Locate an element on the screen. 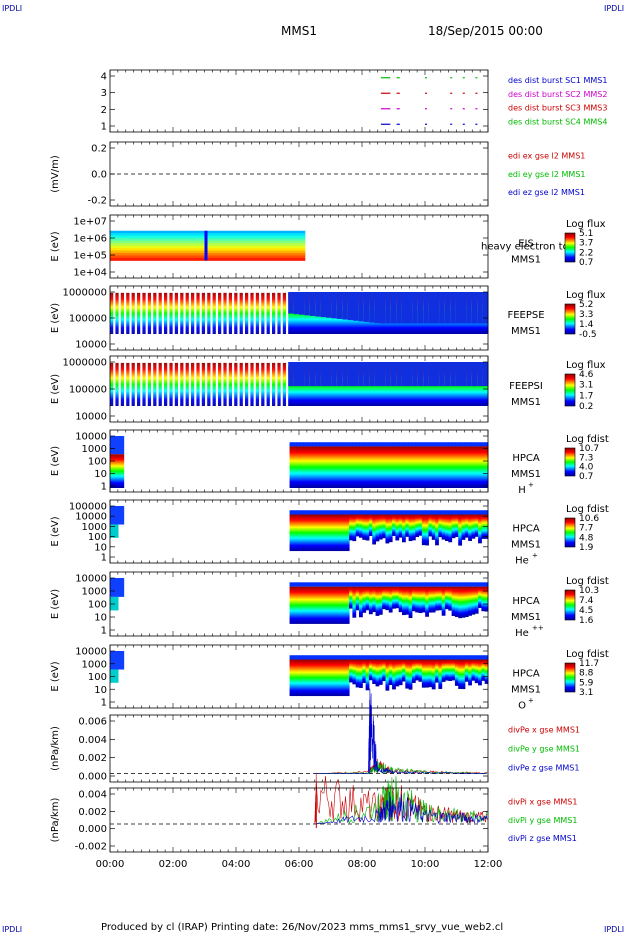 The height and width of the screenshot is (934, 630). colorbar-tick-label: 3.7 is located at coordinates (586, 244).